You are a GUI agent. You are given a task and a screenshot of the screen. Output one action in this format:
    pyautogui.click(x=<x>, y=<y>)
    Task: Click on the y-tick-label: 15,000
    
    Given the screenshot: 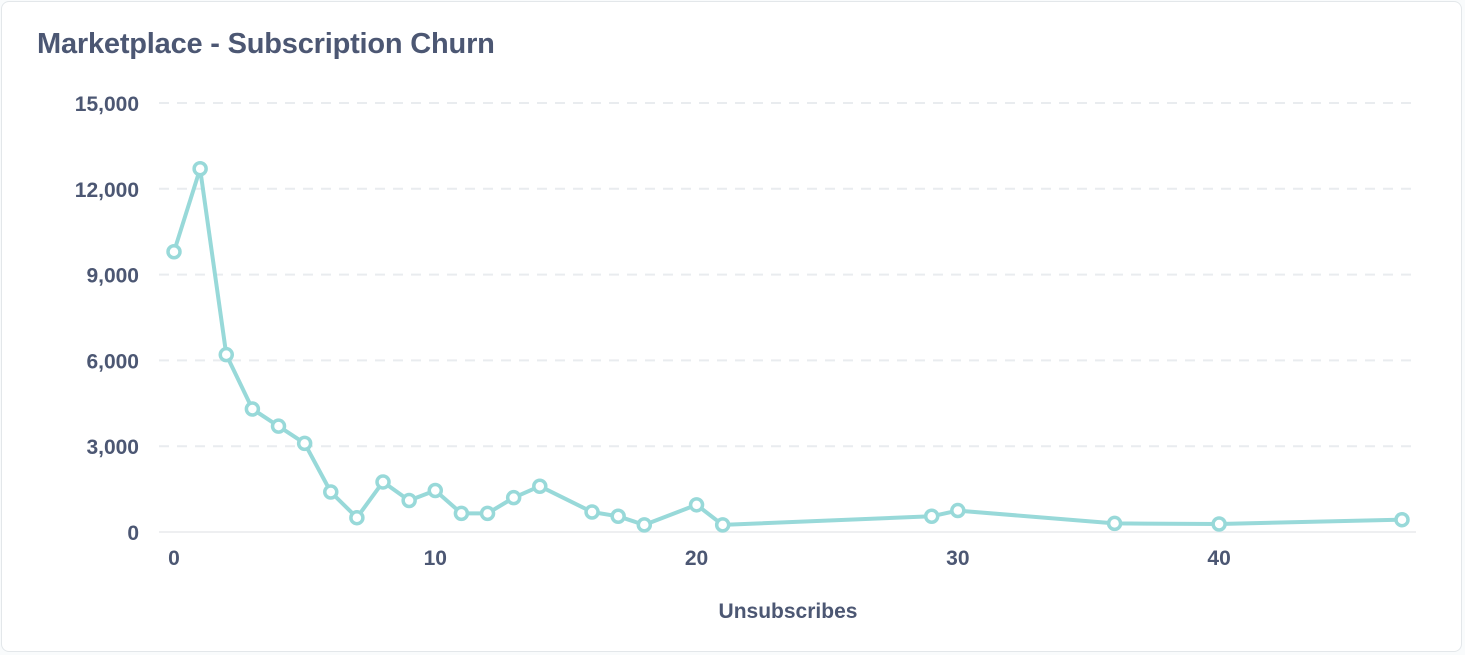 What is the action you would take?
    pyautogui.click(x=107, y=104)
    